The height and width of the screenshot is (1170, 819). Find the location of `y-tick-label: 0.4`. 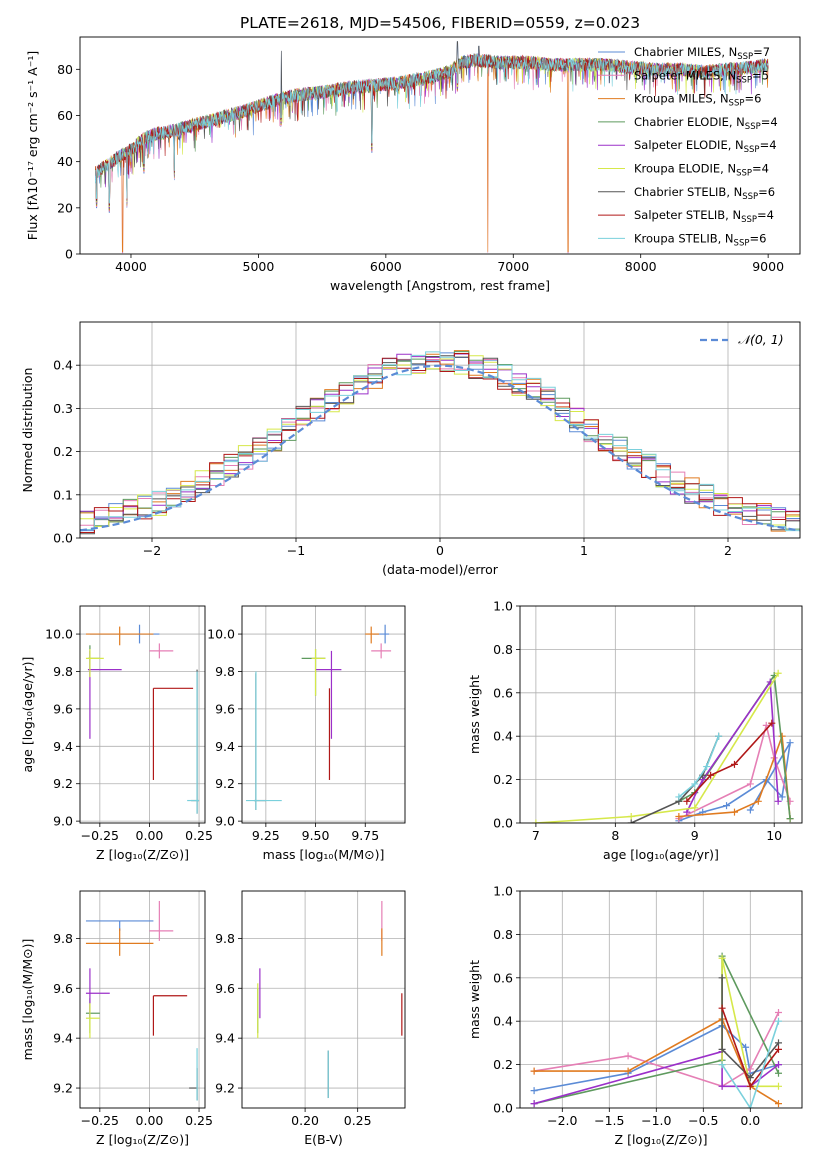

y-tick-label: 0.4 is located at coordinates (503, 1021).